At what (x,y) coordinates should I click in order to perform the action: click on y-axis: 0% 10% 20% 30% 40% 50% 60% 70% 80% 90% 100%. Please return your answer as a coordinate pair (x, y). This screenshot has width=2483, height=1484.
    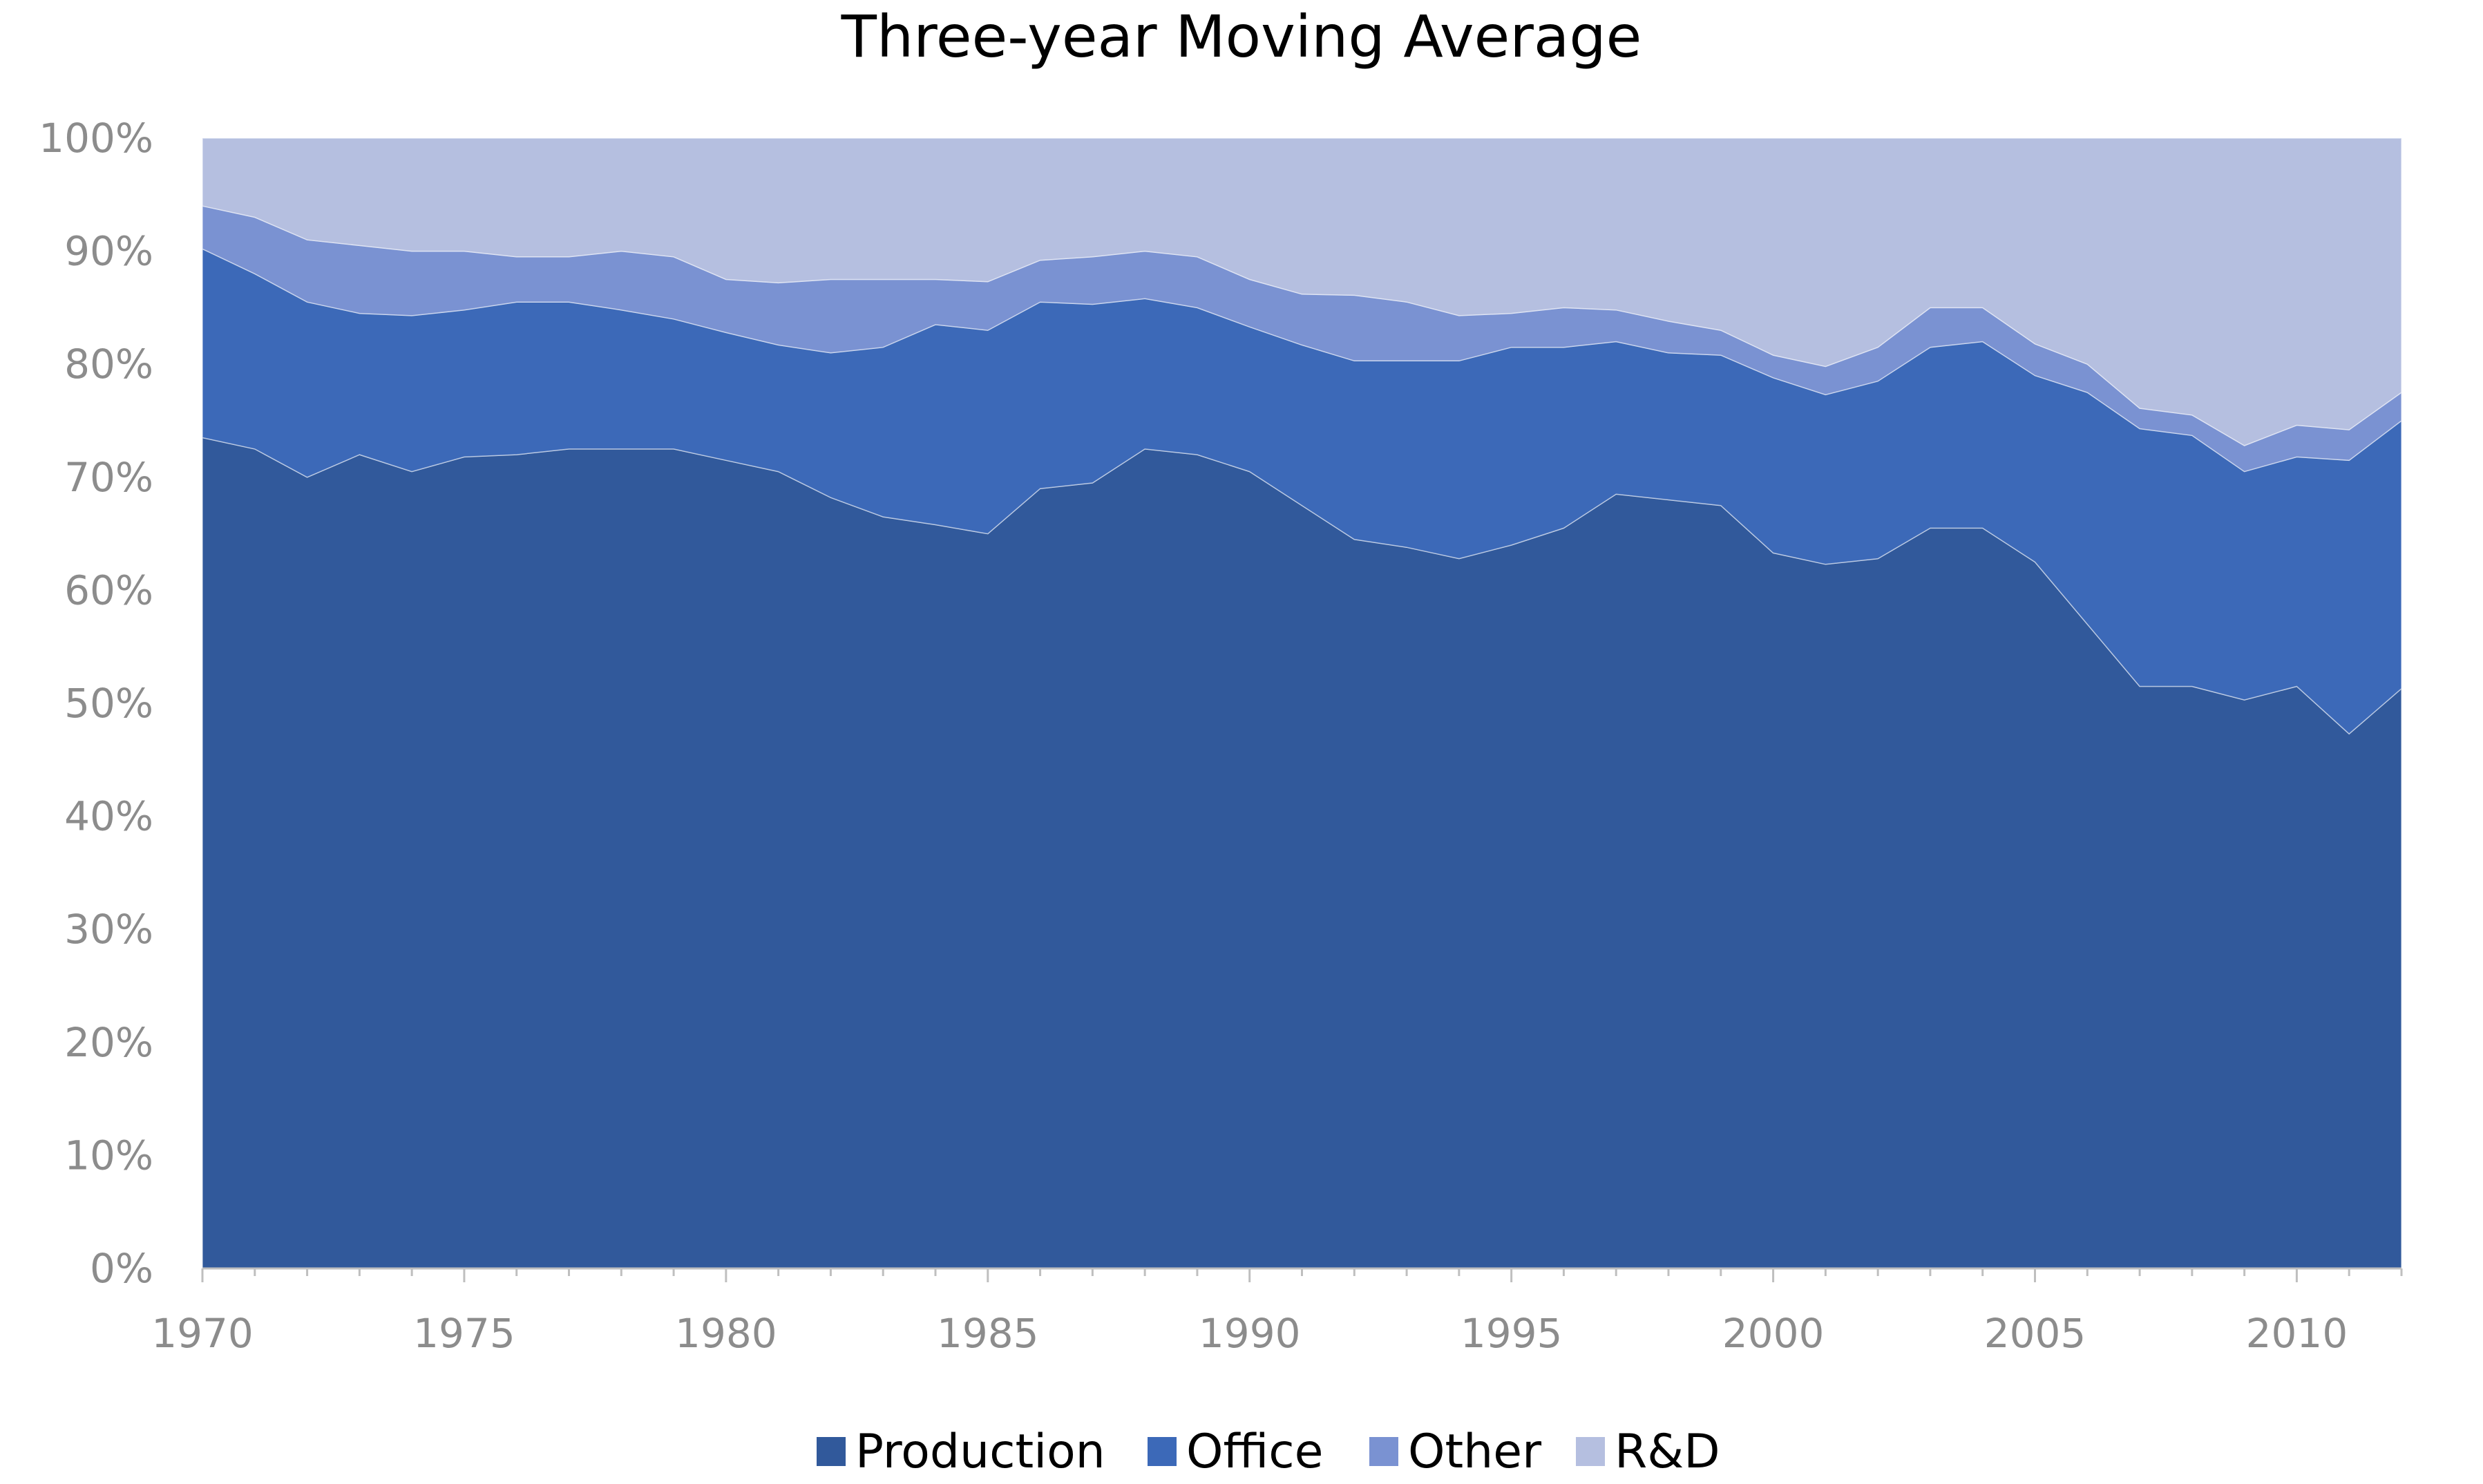
    Looking at the image, I should click on (96, 703).